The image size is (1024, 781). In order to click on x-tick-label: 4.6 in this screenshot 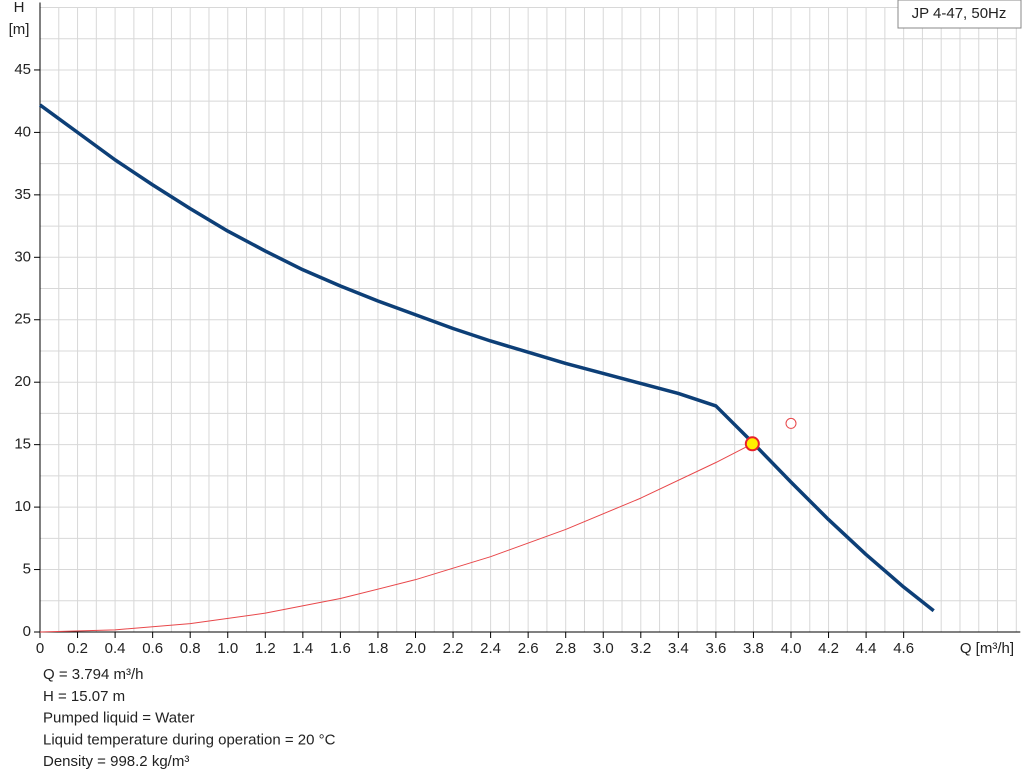, I will do `click(903, 648)`.